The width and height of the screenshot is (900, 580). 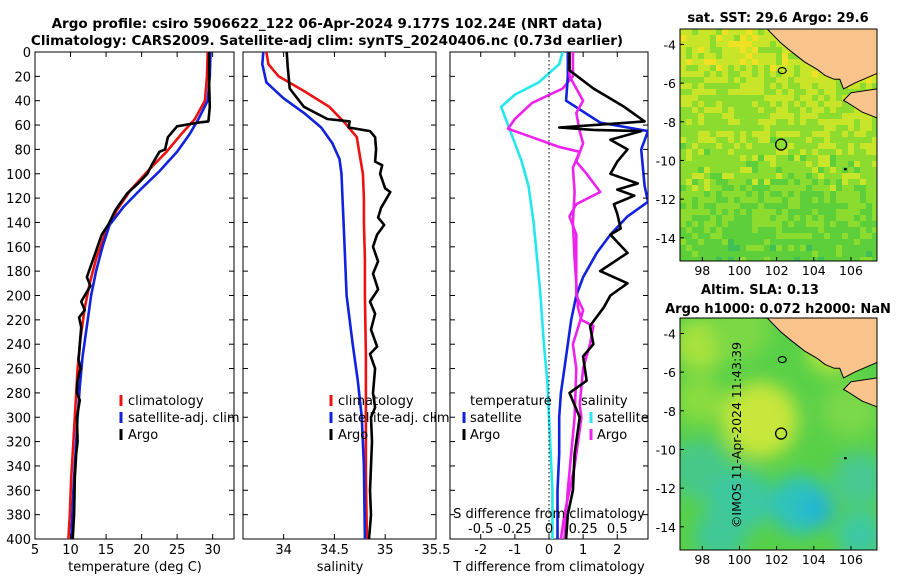 I want to click on sla-map-subtitle: Argo h1000: 0.072 h2000: NaN, so click(x=778, y=309).